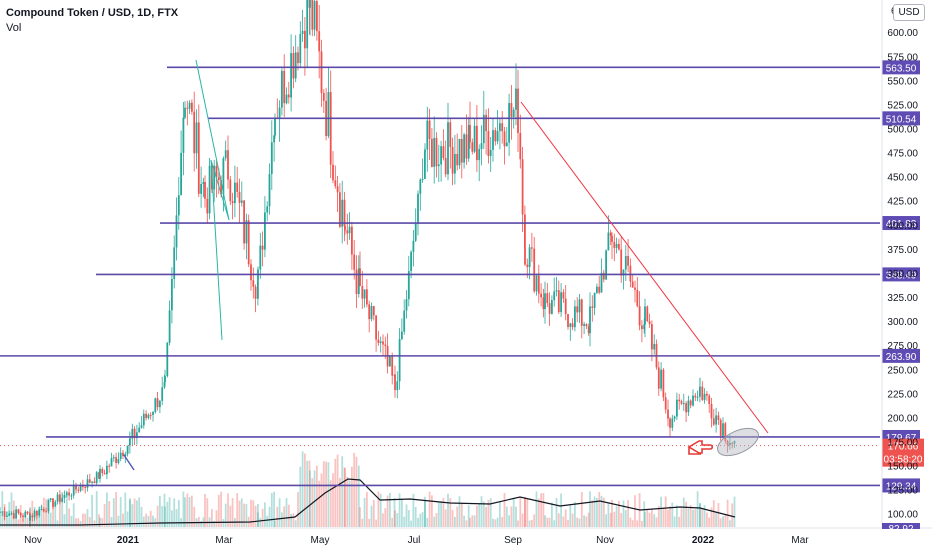  Describe the element at coordinates (700, 447) in the screenshot. I see `pointing-hand-icon` at that location.